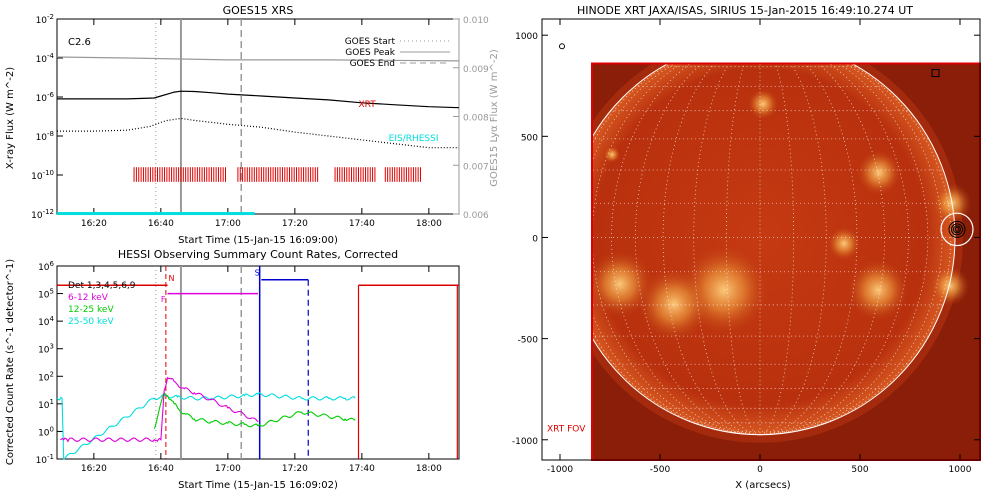 This screenshot has height=500, width=1000. Describe the element at coordinates (362, 469) in the screenshot. I see `hessi-x-tick-label: 17:40` at that location.